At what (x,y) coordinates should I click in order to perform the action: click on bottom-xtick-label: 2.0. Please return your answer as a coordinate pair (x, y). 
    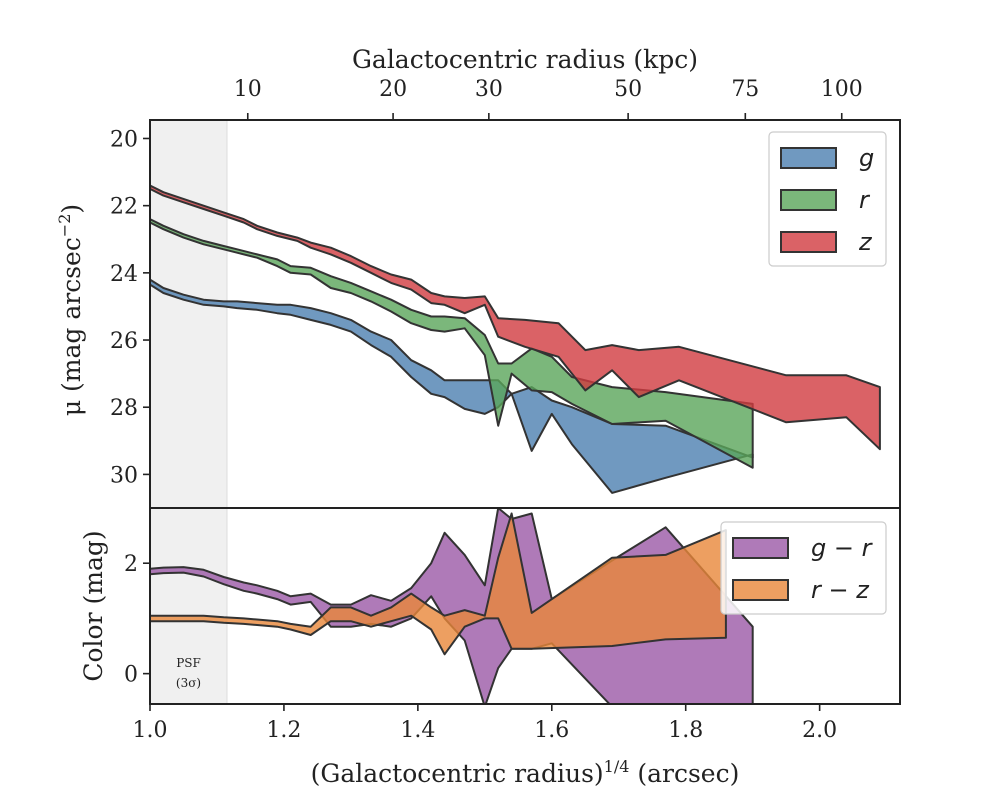
    Looking at the image, I should click on (819, 730).